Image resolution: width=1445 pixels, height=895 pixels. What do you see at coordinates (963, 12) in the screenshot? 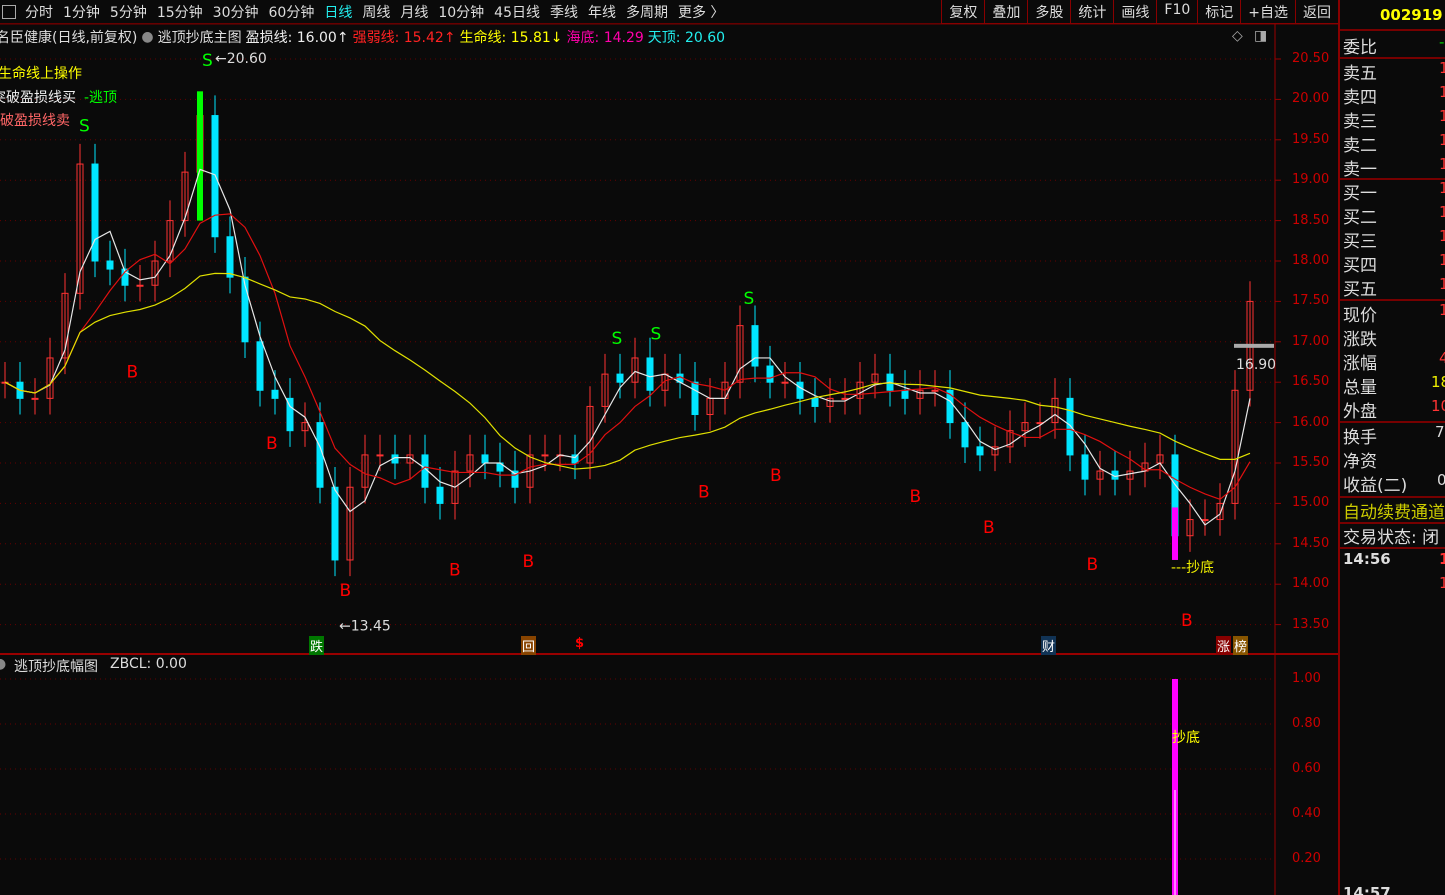
I see `toolbar-button: 复权` at bounding box center [963, 12].